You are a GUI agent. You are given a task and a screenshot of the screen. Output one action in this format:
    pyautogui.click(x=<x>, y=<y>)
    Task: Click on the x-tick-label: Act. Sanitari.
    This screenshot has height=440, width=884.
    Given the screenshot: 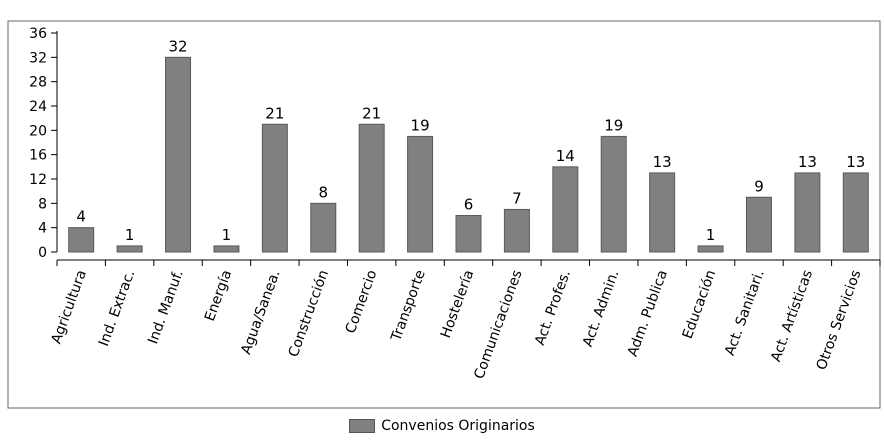 What is the action you would take?
    pyautogui.click(x=745, y=313)
    